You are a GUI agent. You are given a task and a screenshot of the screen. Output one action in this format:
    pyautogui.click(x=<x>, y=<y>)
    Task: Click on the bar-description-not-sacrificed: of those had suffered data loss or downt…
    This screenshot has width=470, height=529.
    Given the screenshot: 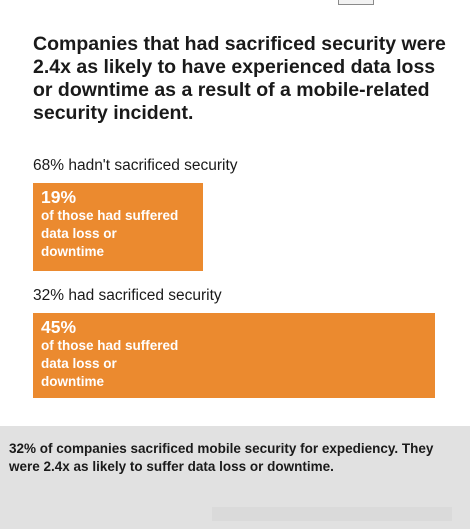 What is the action you would take?
    pyautogui.click(x=110, y=233)
    